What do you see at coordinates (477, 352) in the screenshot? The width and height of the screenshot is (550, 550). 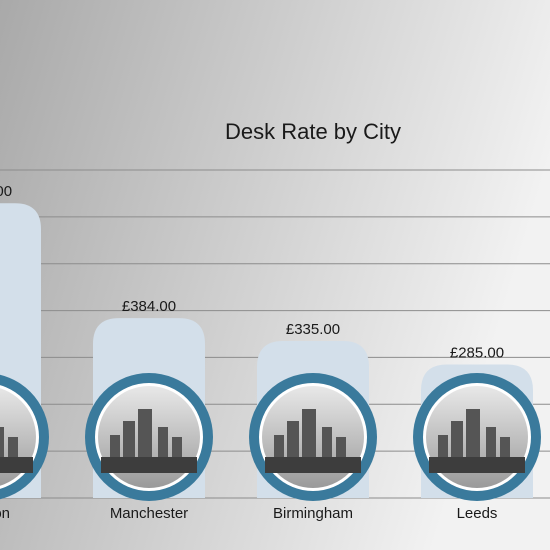 I see `value-label: £285.00` at bounding box center [477, 352].